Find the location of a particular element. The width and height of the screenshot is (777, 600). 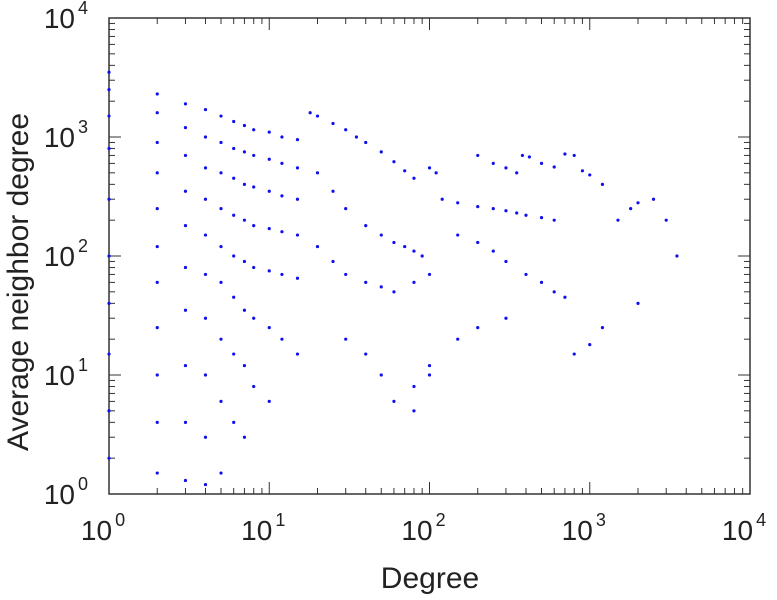

x-tick-label: 10 0 is located at coordinates (103, 528).